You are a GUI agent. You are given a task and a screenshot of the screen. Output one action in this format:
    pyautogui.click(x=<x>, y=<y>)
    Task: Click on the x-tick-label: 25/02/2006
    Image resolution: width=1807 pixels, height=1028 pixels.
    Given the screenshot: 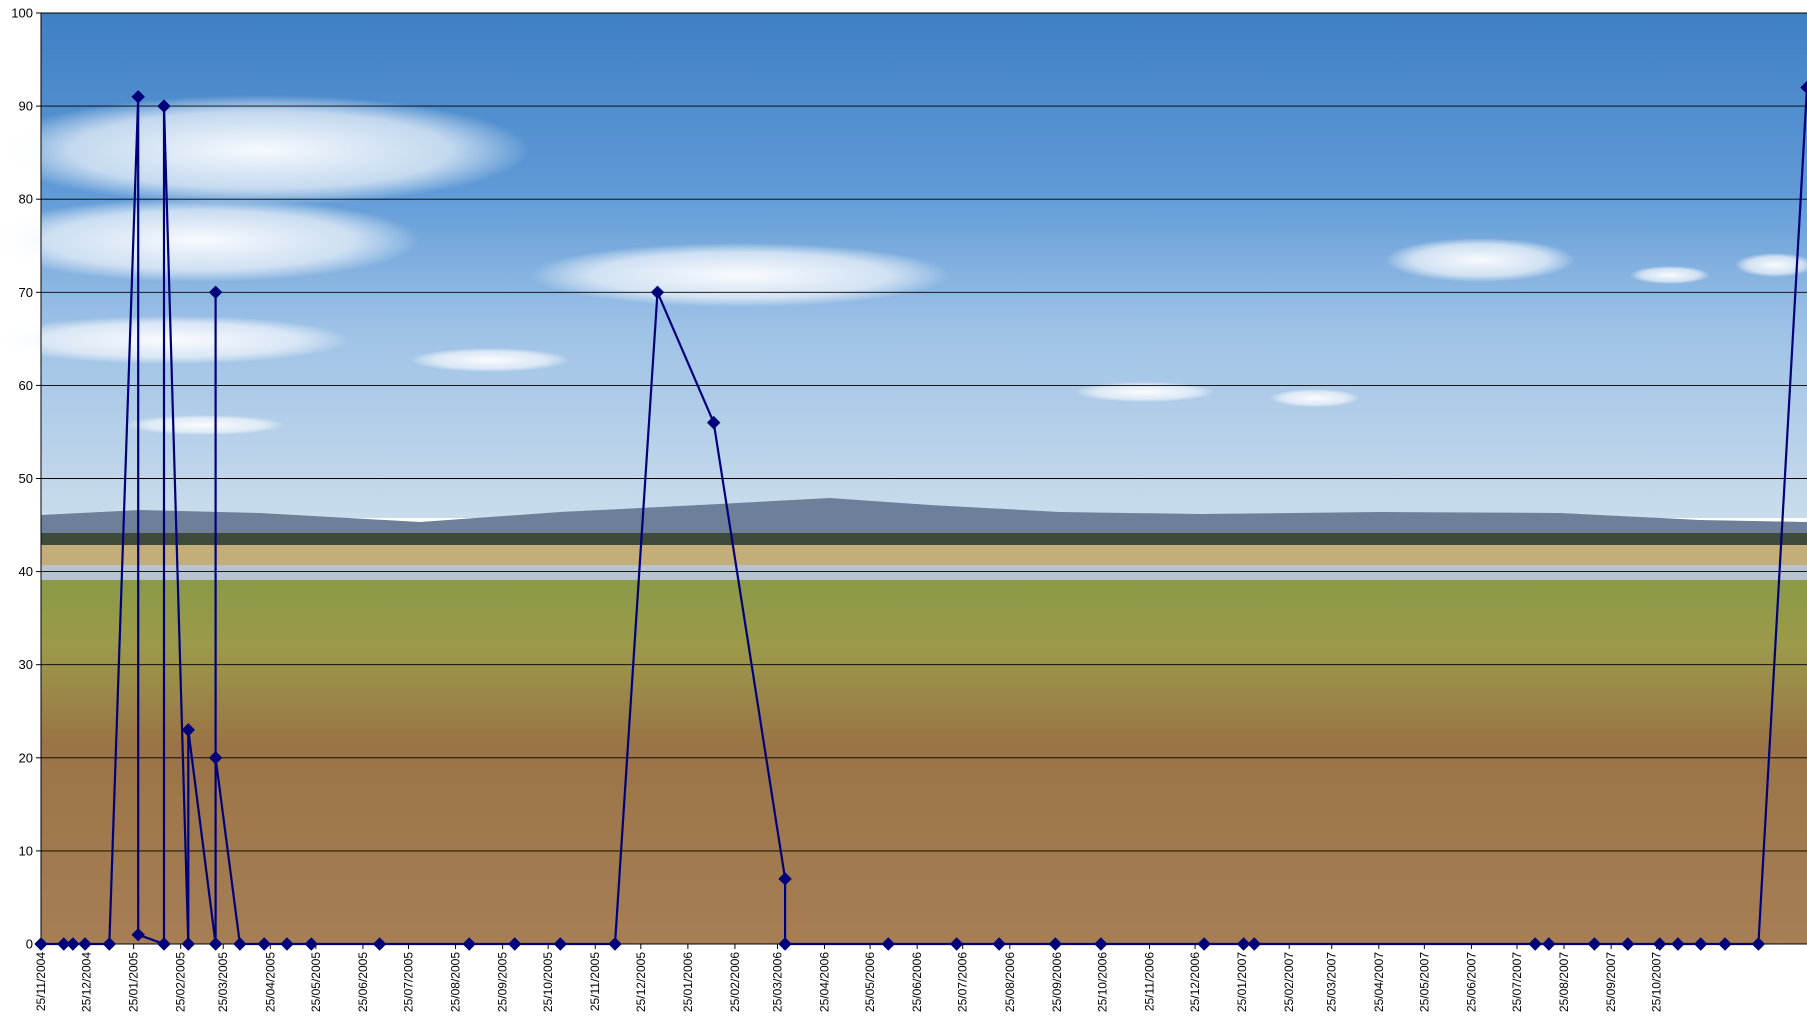 What is the action you would take?
    pyautogui.click(x=735, y=982)
    